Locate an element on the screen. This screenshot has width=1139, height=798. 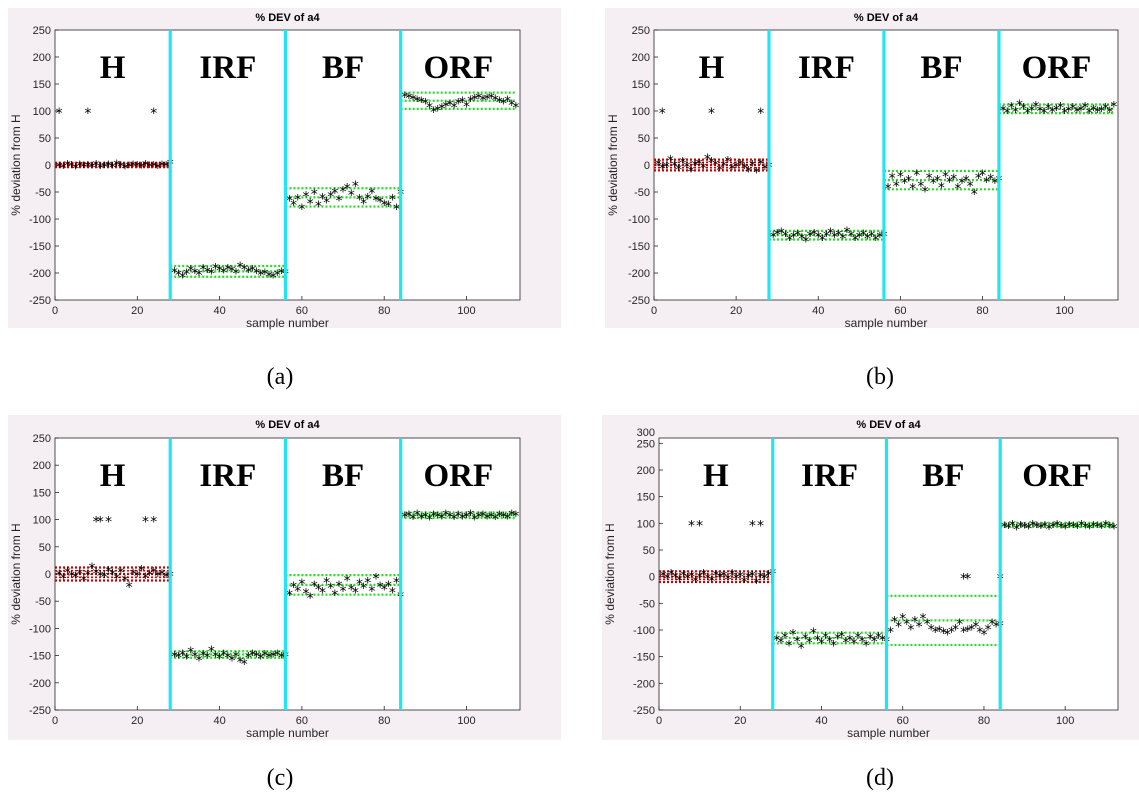
region-label-bf: BF is located at coordinates (943, 476).